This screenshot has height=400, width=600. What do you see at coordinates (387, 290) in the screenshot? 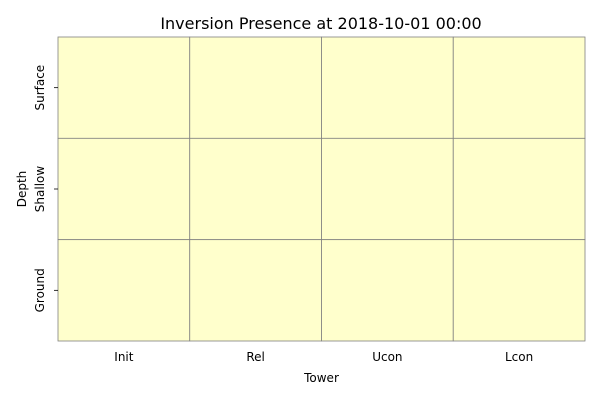
I see `heatmap-cell-ground-ucon` at bounding box center [387, 290].